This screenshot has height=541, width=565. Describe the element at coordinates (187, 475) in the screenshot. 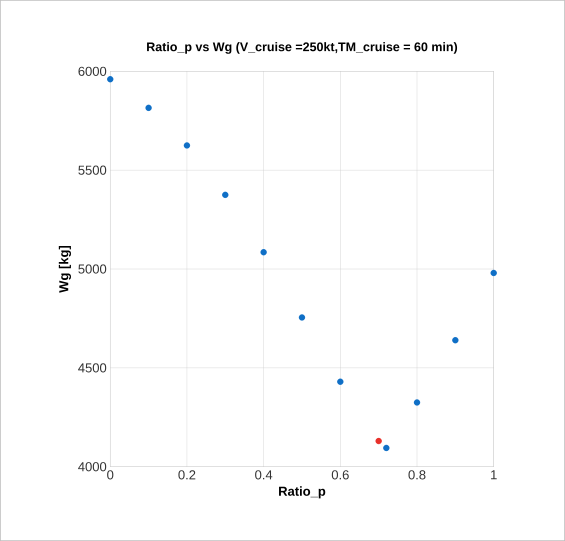

I see `x-tick-label: 0.2` at that location.